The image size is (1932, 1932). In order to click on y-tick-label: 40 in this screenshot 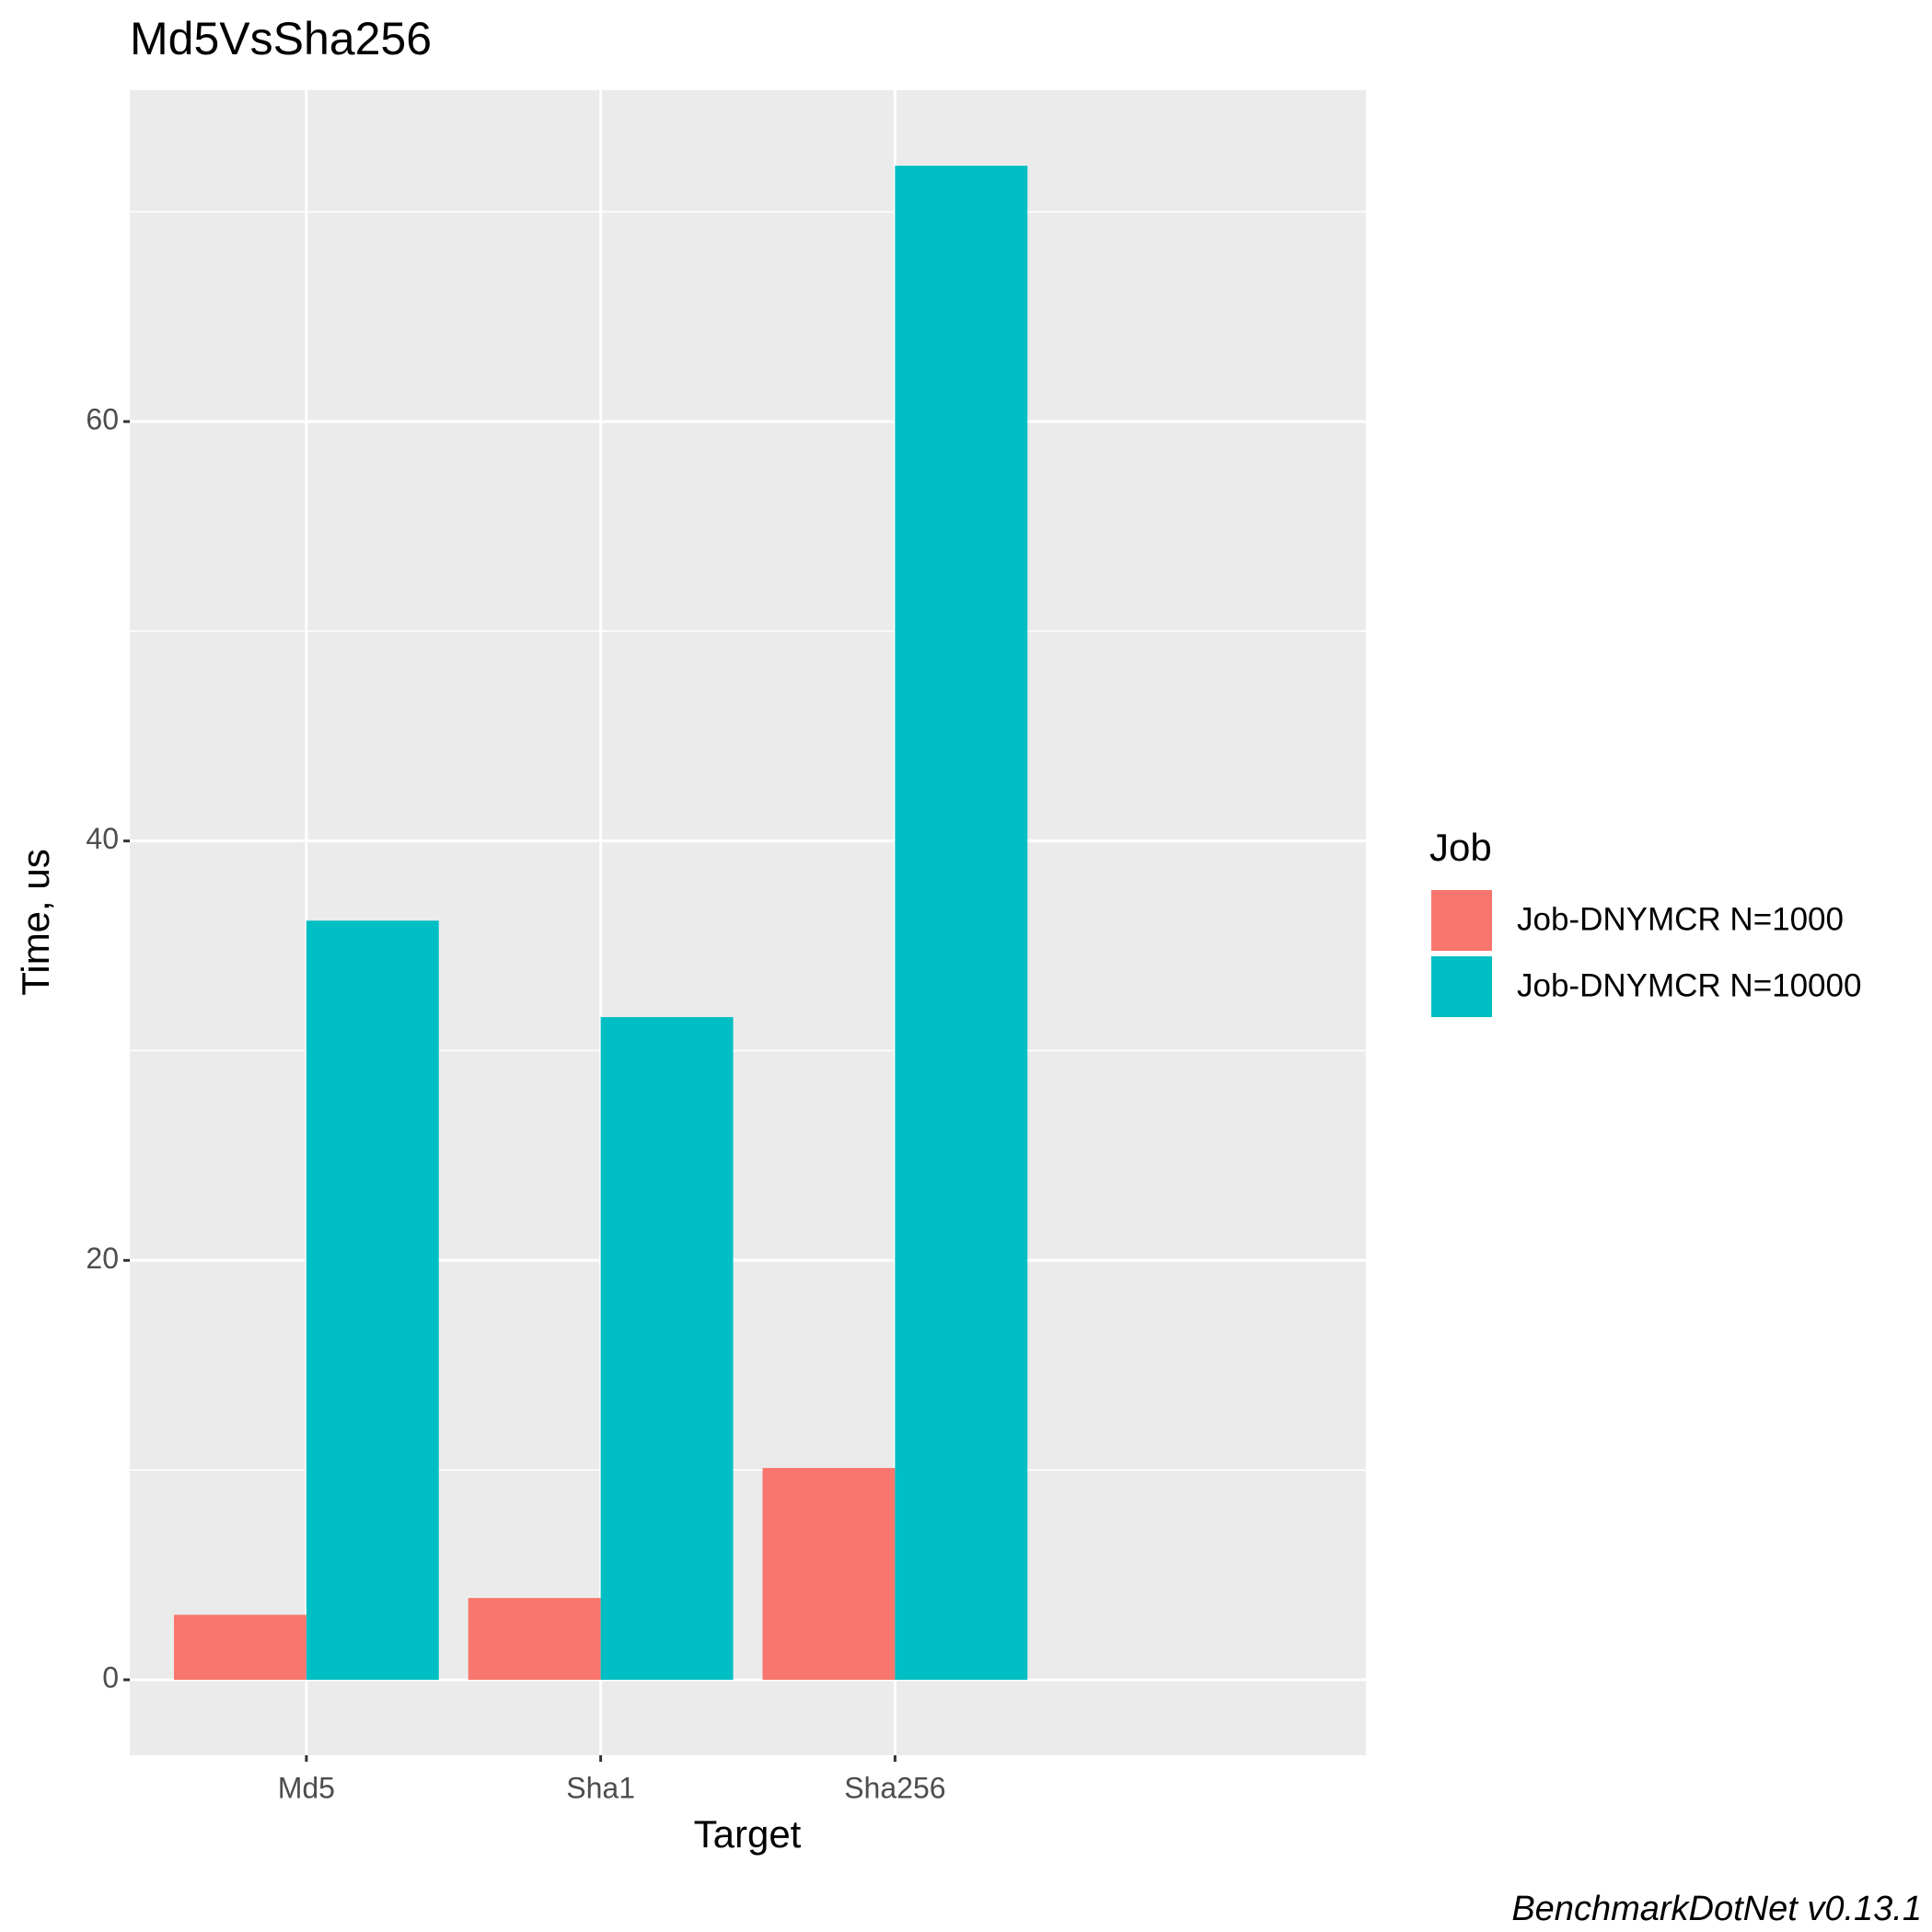, I will do `click(103, 839)`.